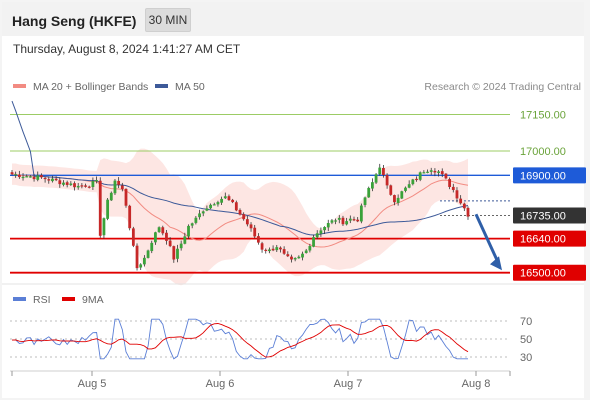  I want to click on legend-label: MA 20 + Bollinger Bands, so click(90, 87).